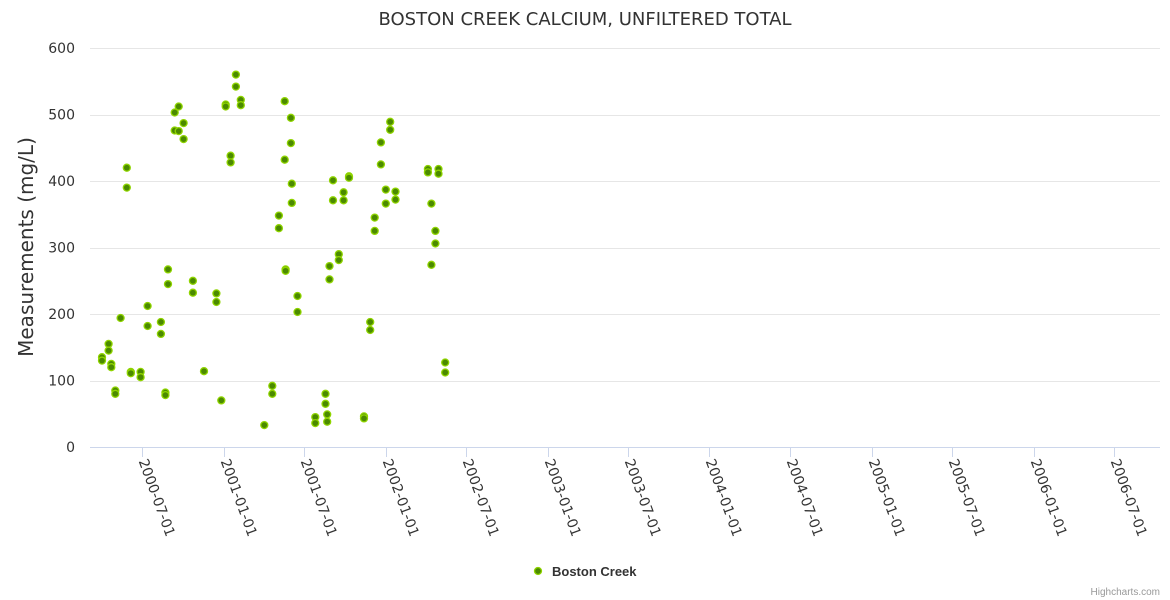 This screenshot has width=1170, height=600. I want to click on y-tick-label: 300, so click(61, 249).